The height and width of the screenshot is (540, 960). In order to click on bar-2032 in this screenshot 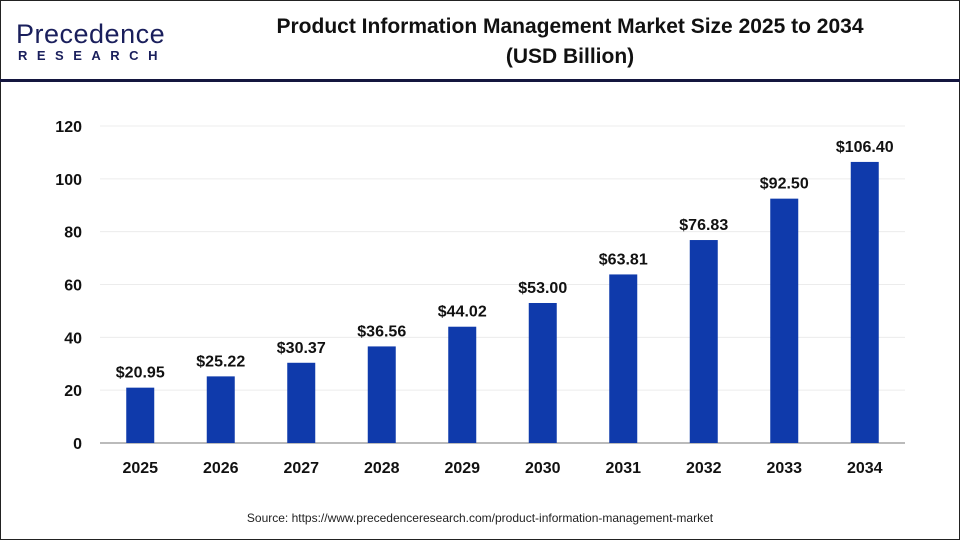, I will do `click(703, 341)`.